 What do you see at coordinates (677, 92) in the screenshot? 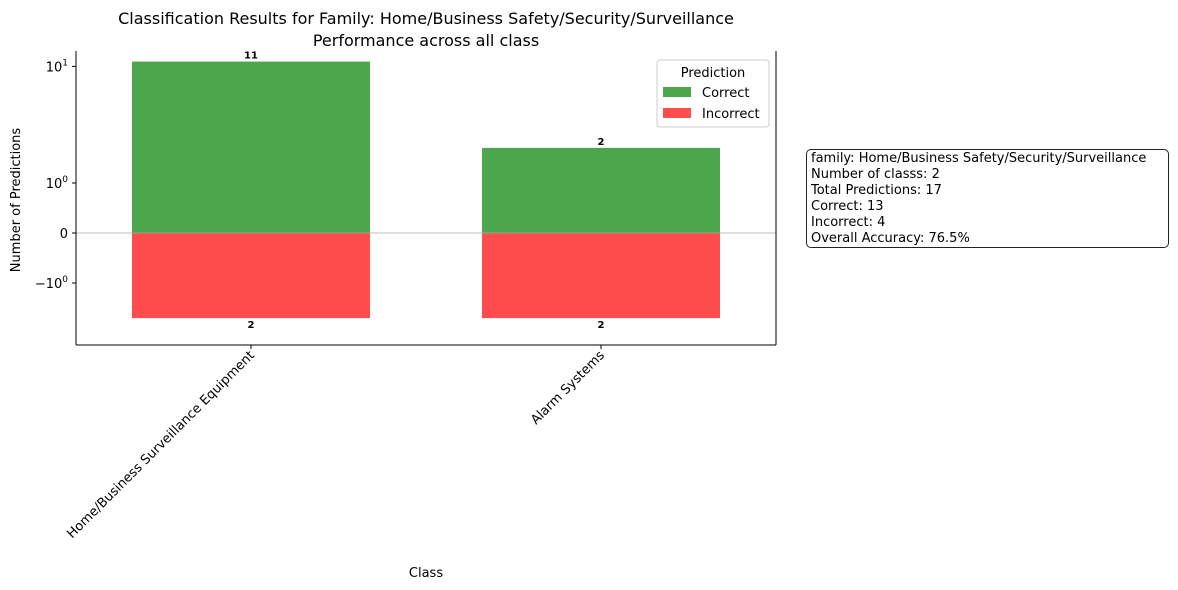
I see `legend-swatch-correct` at bounding box center [677, 92].